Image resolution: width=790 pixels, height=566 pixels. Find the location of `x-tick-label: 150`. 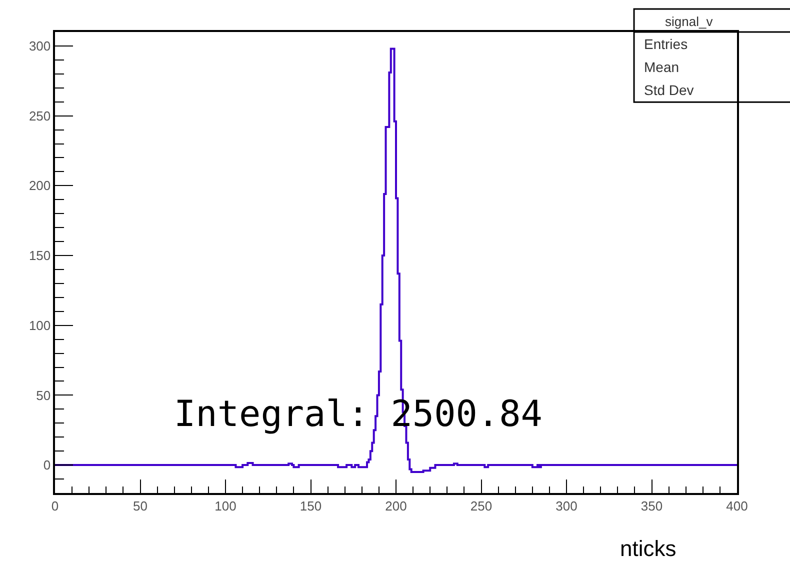

x-tick-label: 150 is located at coordinates (311, 506).